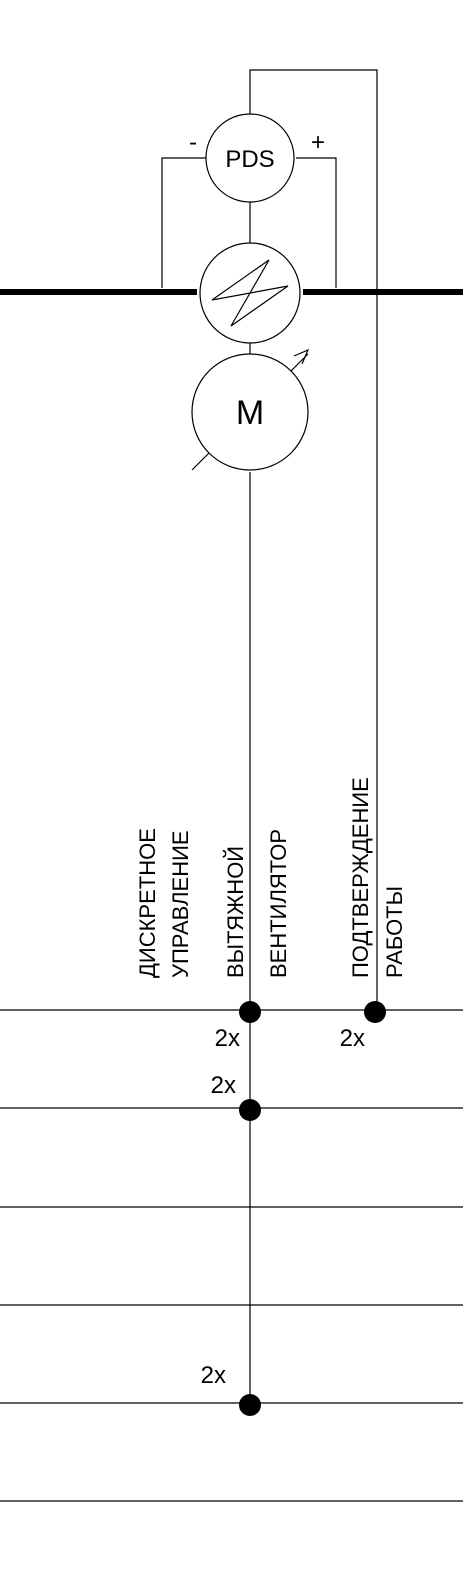  I want to click on exhaust-fan-line1: ВЫТЯЖНОЙ, so click(235, 912).